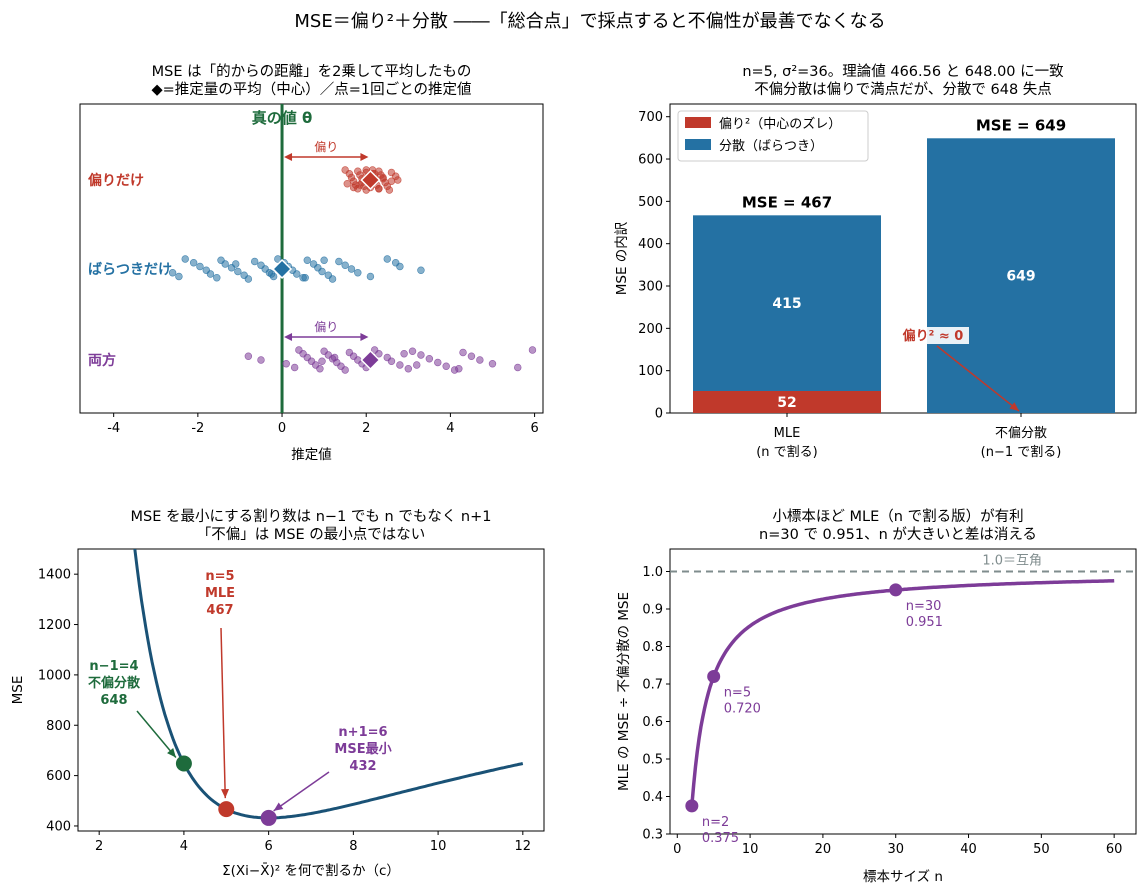 Image resolution: width=1146 pixels, height=895 pixels. I want to click on point-arrow-shaft, so click(223, 713).